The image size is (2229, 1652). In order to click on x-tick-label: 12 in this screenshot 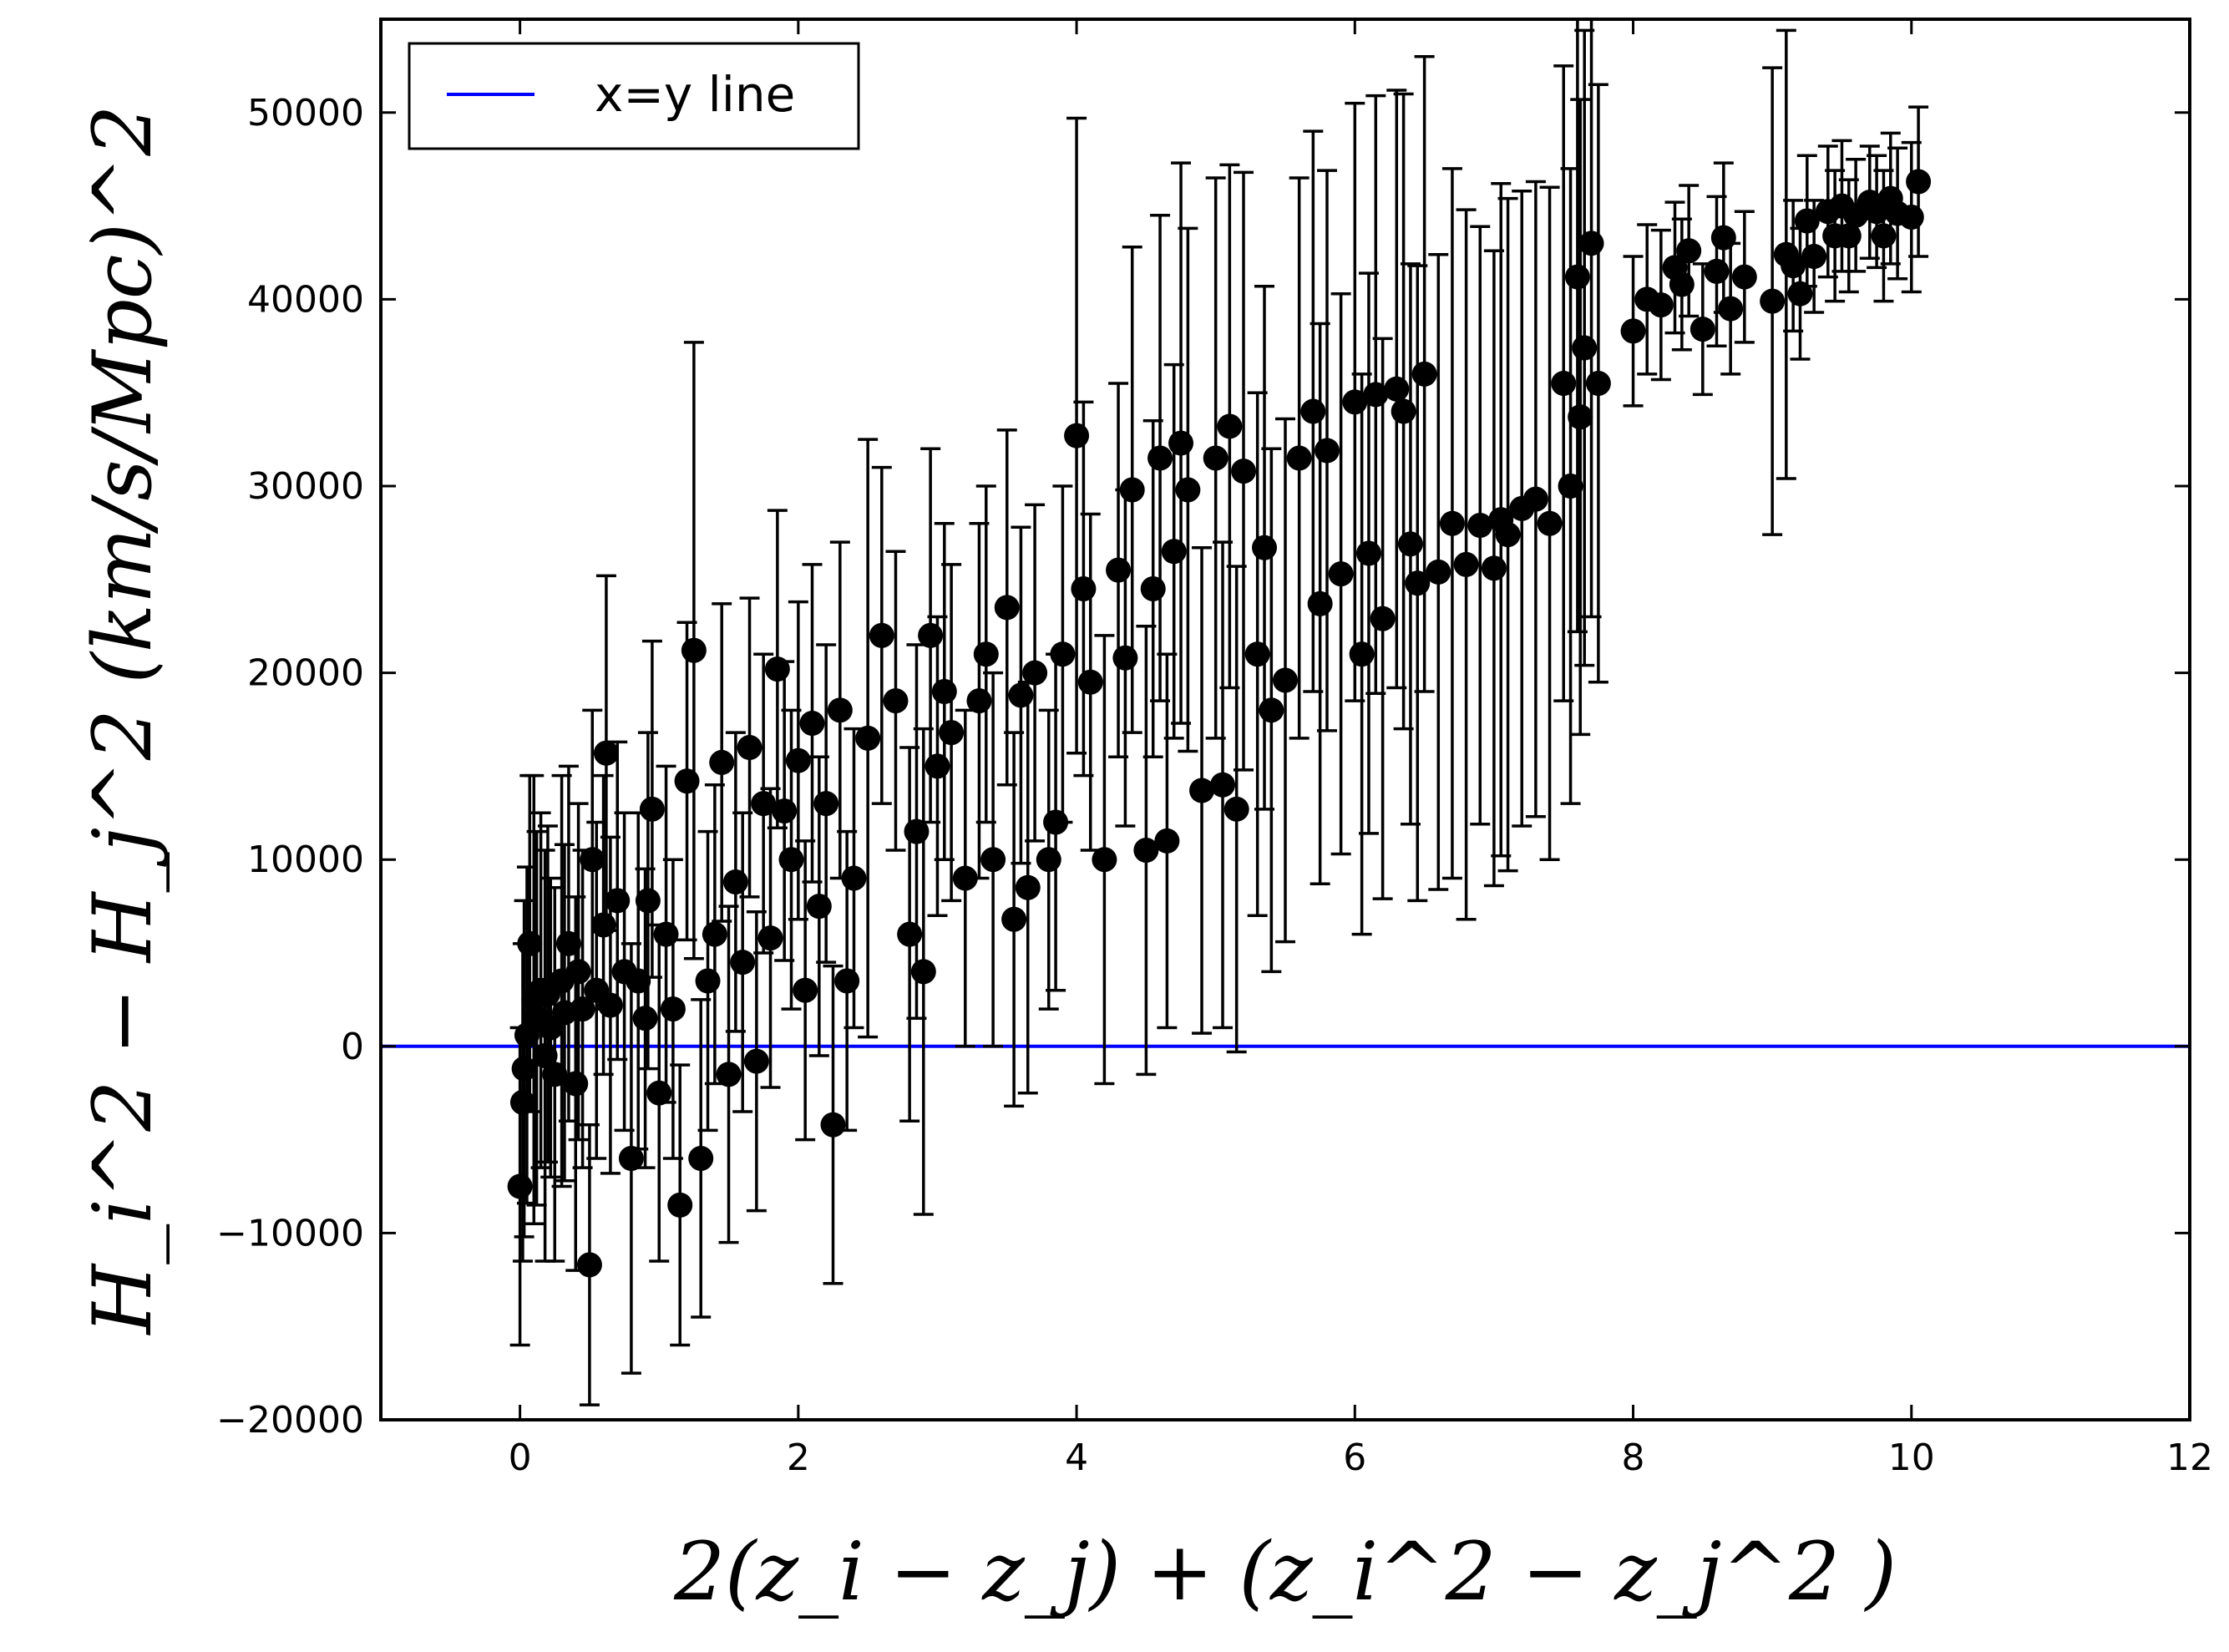, I will do `click(2189, 1458)`.